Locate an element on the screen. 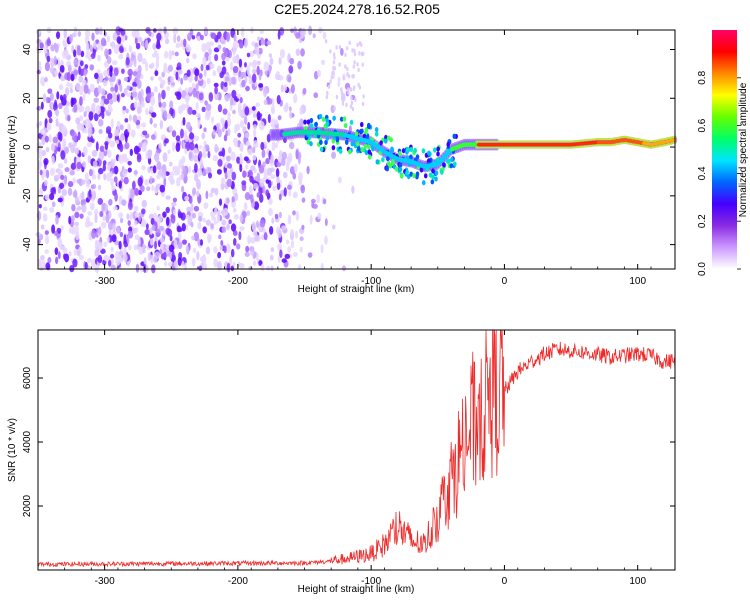 The height and width of the screenshot is (600, 750). colorbar-ticks: 0.0 0.2 0.4 0.6 0.8 is located at coordinates (719, 173).